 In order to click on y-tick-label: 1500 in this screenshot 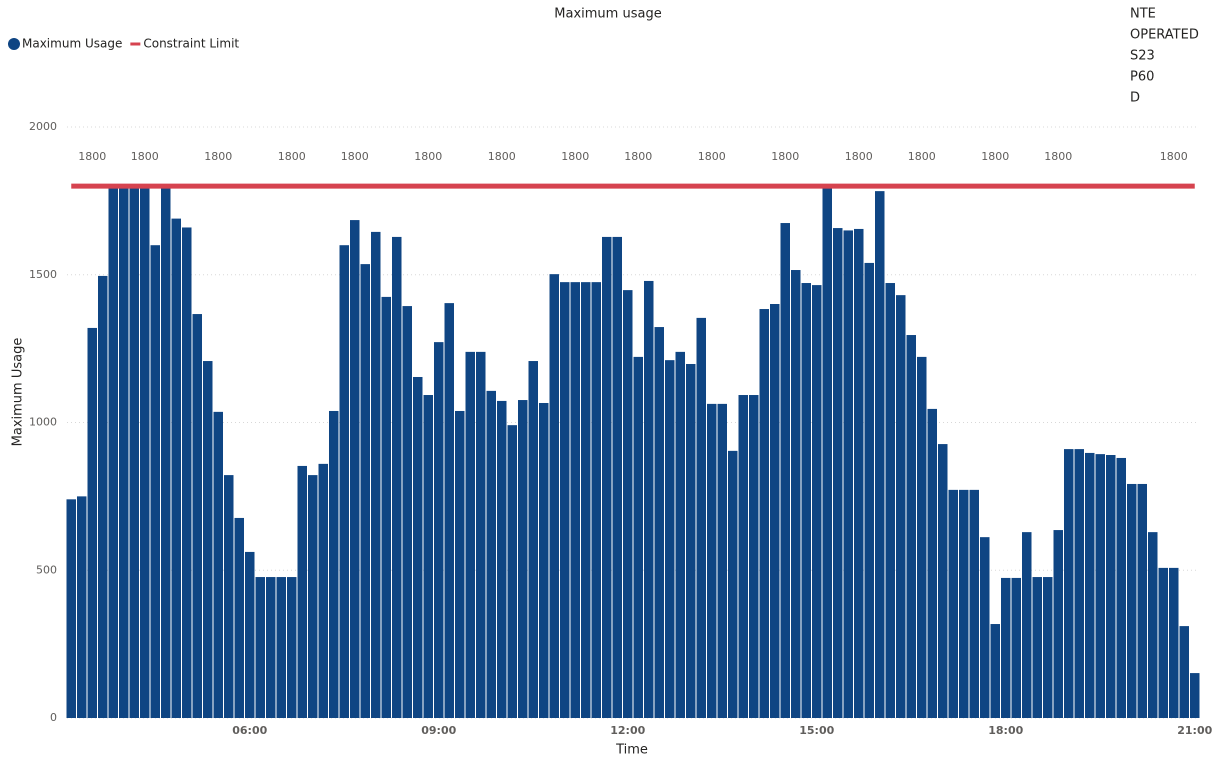, I will do `click(43, 274)`.